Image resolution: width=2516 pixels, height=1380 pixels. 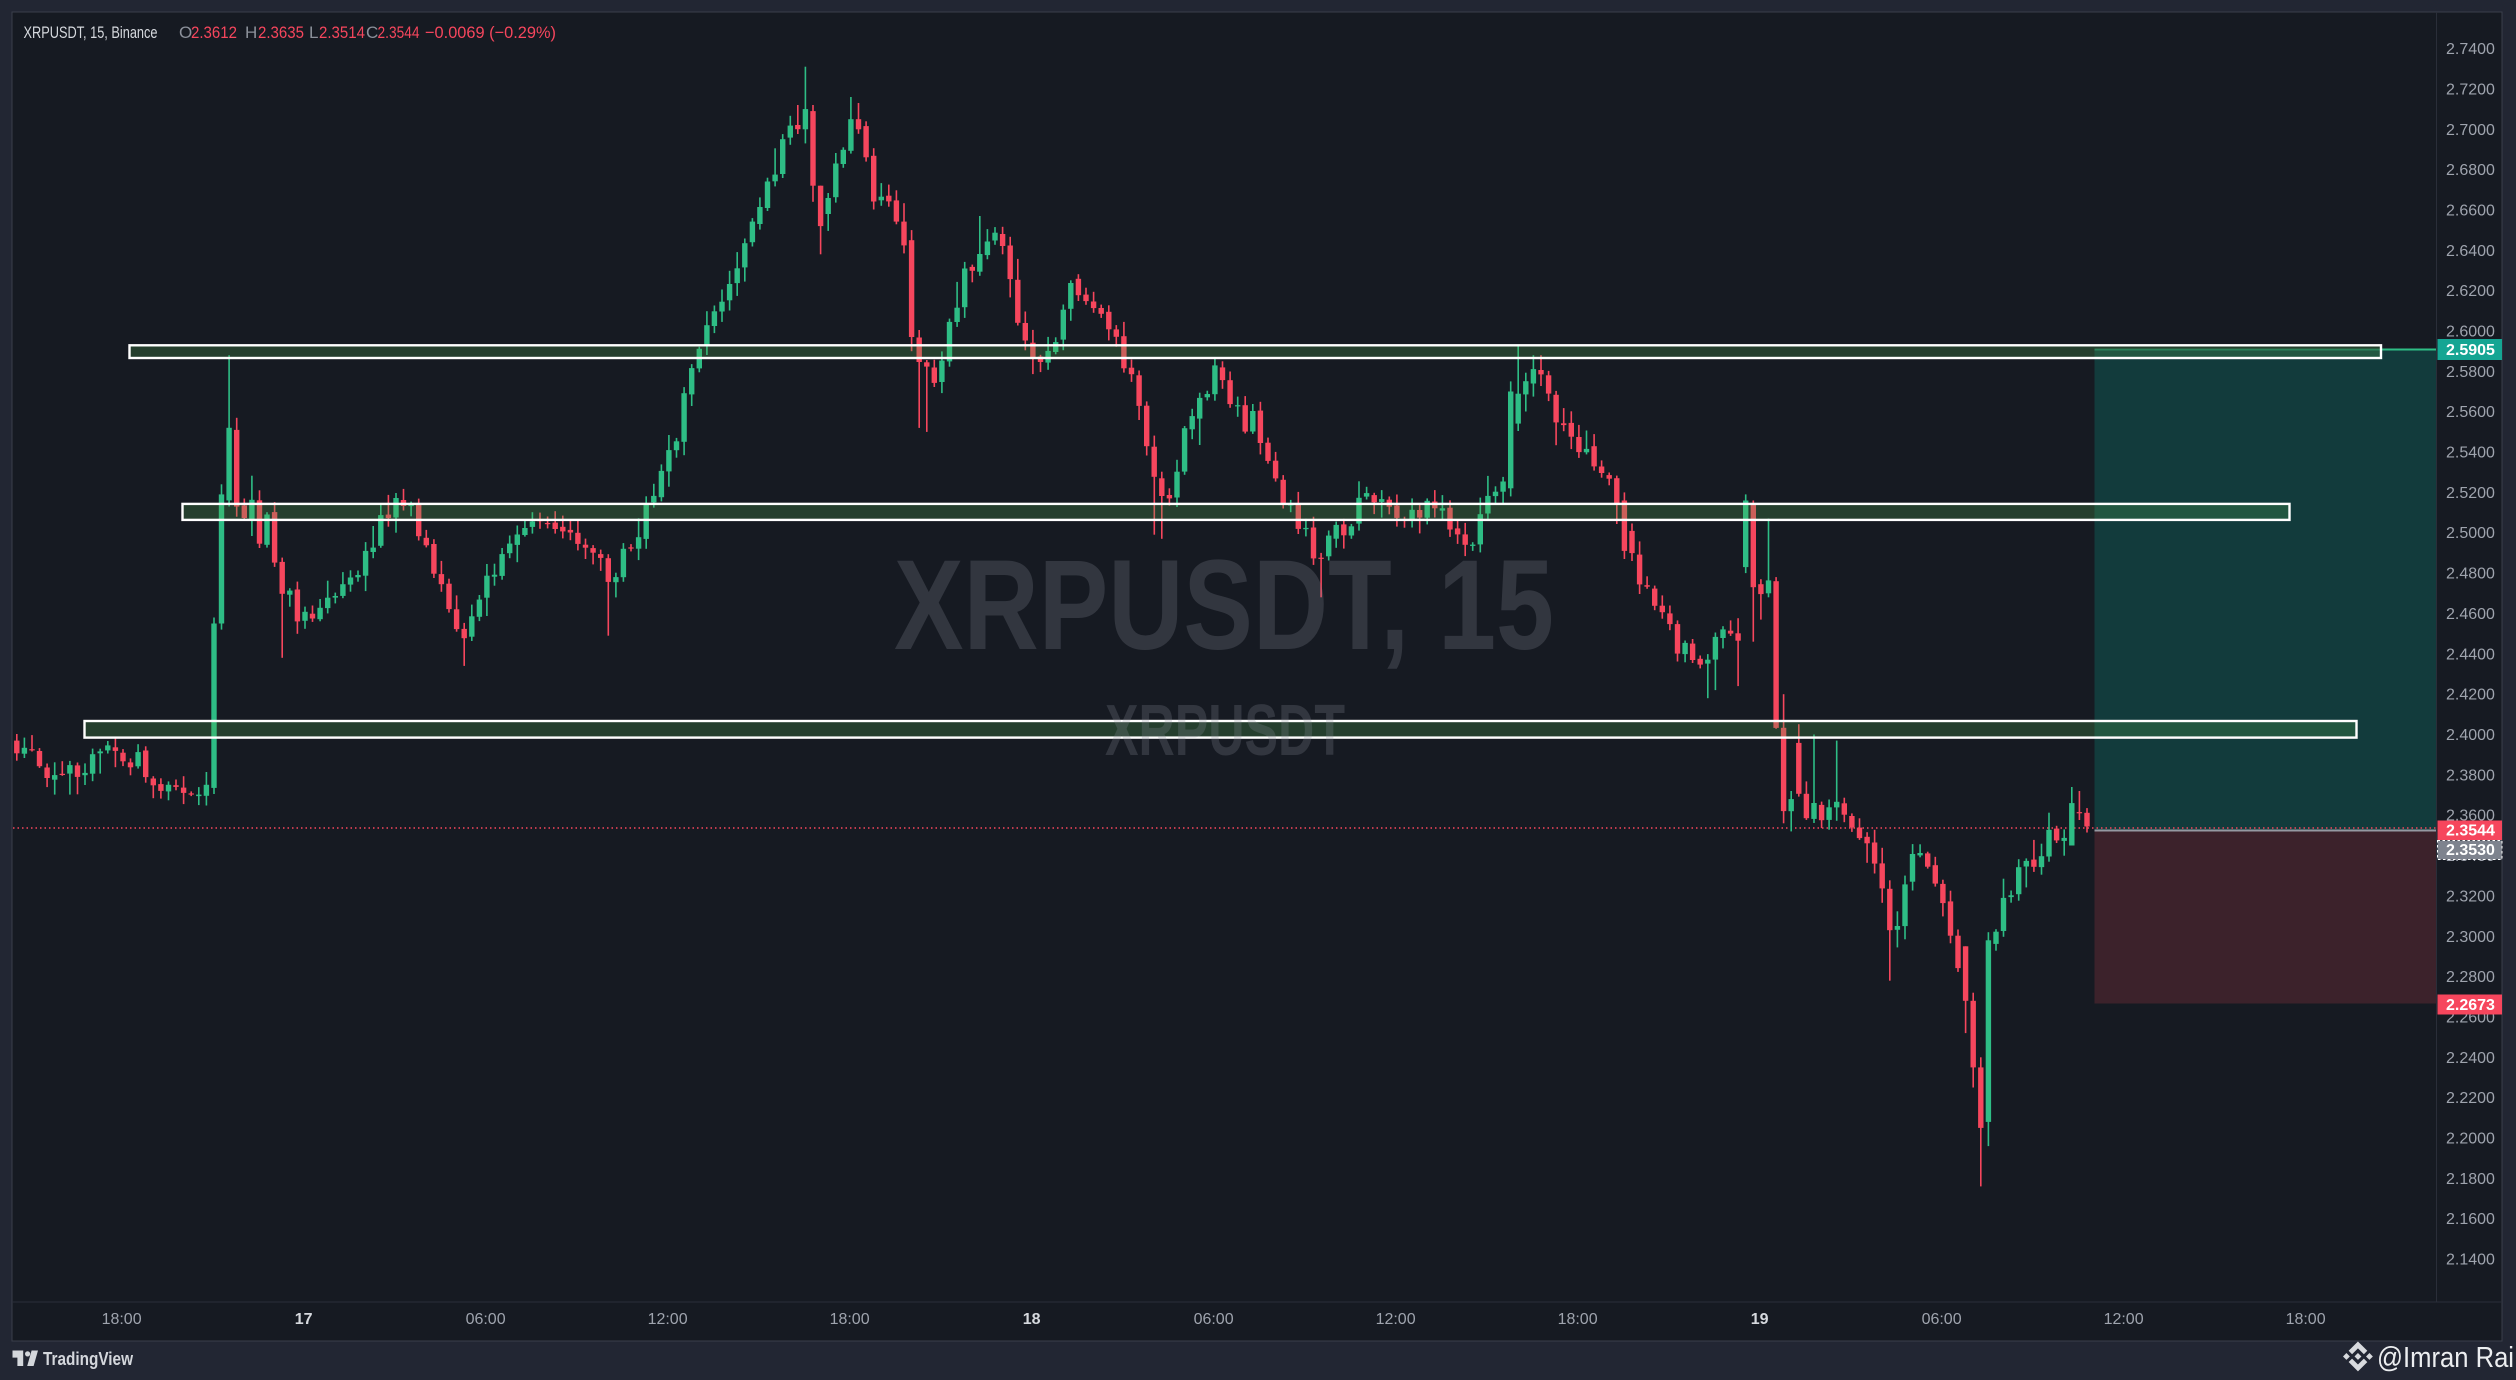 I want to click on svg-text: 2.3514, so click(x=342, y=32).